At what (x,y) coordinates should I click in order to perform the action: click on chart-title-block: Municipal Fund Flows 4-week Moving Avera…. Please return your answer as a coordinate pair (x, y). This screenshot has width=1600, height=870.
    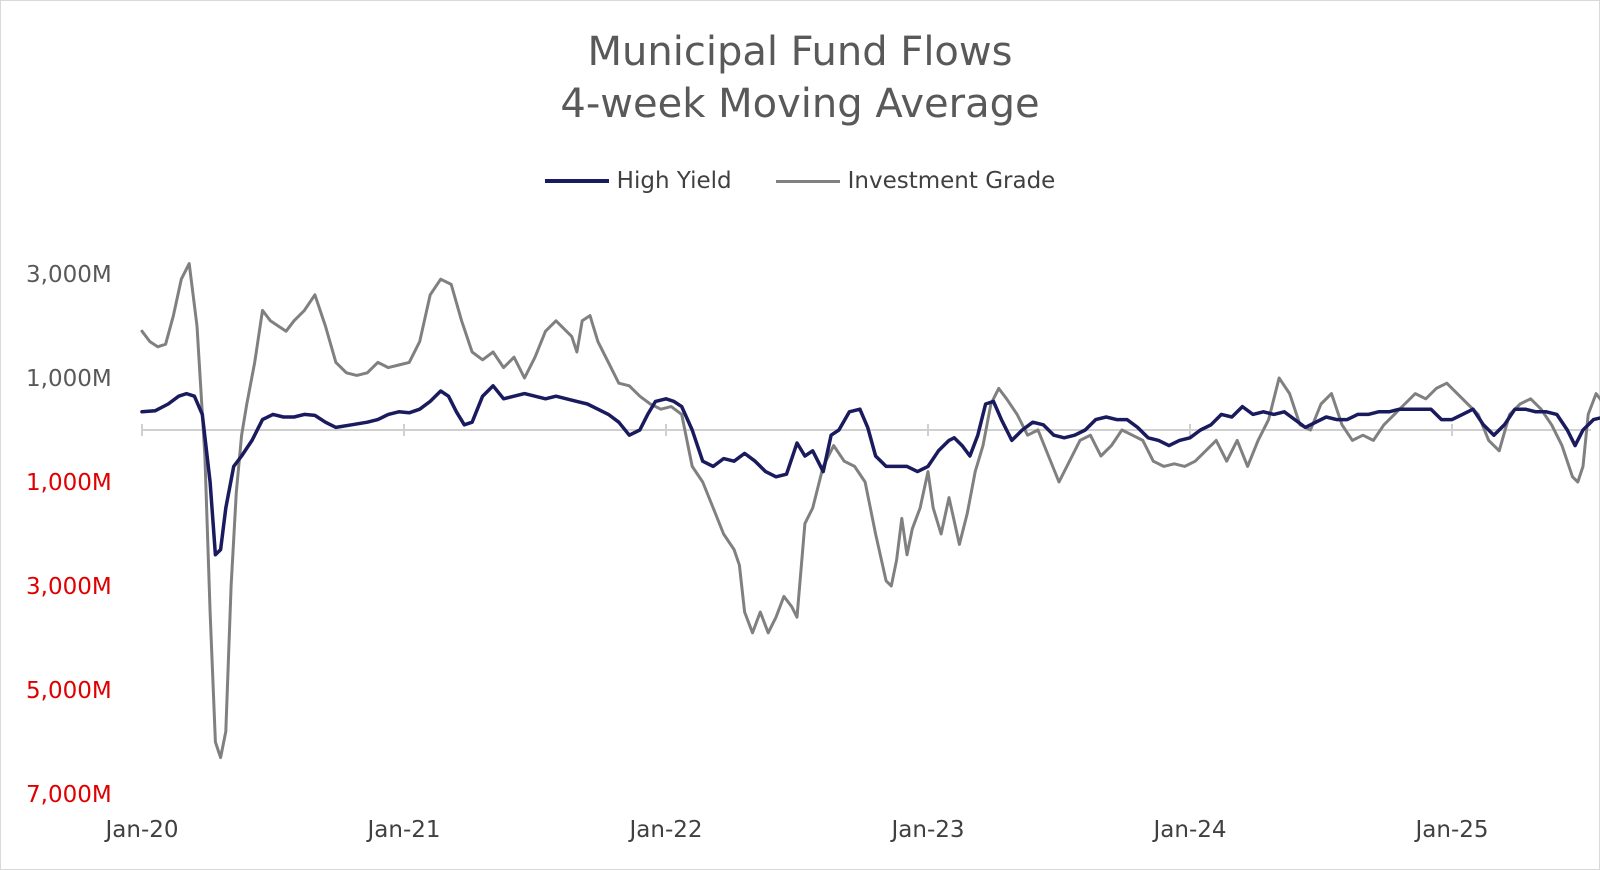
    Looking at the image, I should click on (800, 78).